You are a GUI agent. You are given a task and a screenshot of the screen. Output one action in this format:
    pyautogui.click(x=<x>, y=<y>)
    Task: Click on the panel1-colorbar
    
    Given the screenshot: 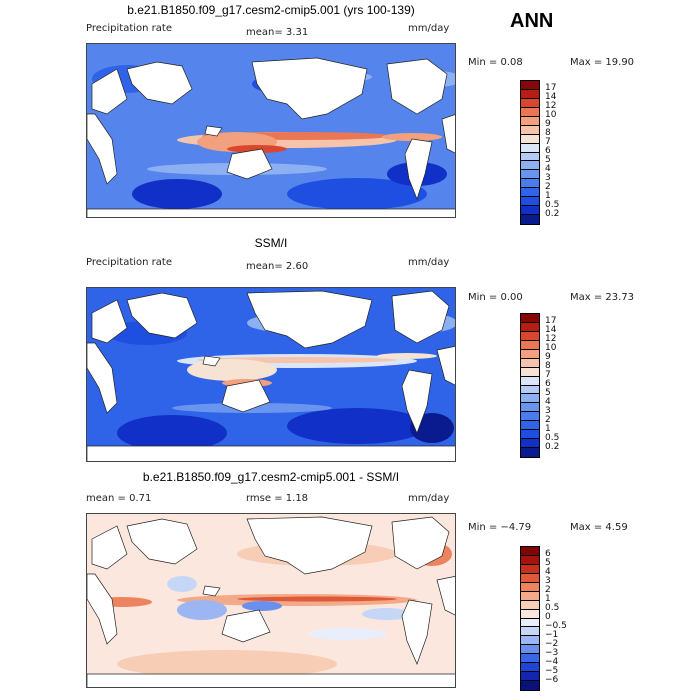 What is the action you would take?
    pyautogui.click(x=530, y=152)
    